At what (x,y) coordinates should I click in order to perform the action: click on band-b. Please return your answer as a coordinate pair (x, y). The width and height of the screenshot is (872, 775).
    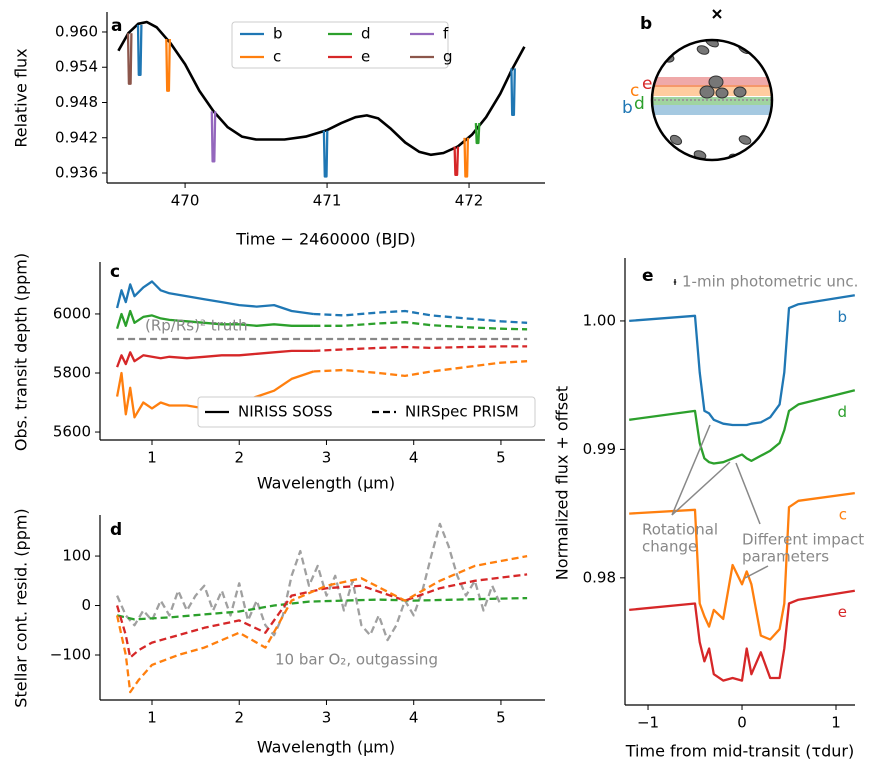
    Looking at the image, I should click on (712, 110).